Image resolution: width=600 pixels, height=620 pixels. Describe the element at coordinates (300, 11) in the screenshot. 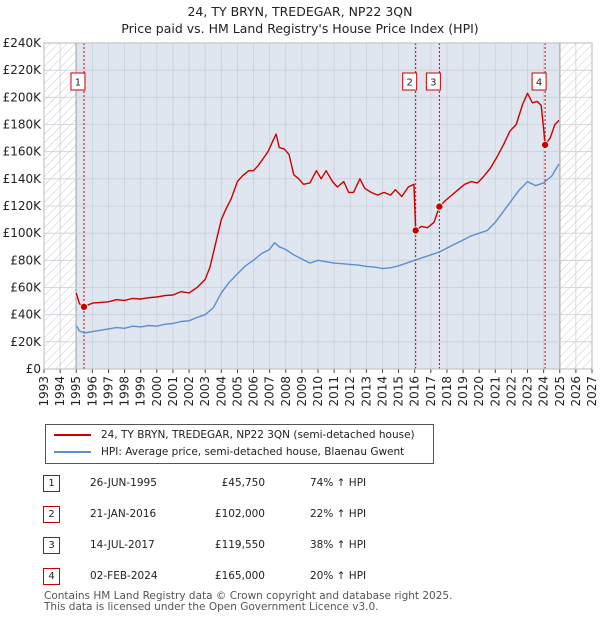

I see `chart-title: 24, TY BRYN, TREDEGAR, NP22 3QN` at that location.